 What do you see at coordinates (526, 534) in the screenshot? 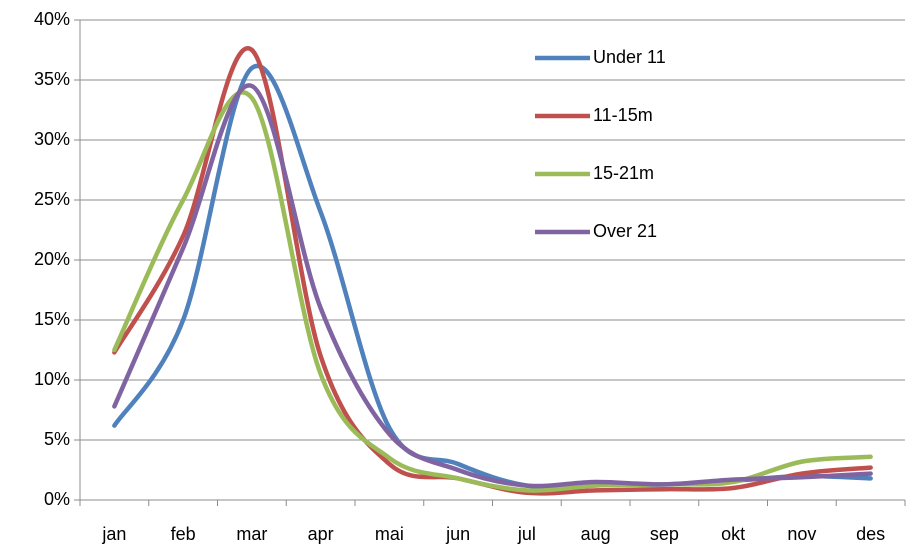
I see `x-tick-label: jul` at bounding box center [526, 534].